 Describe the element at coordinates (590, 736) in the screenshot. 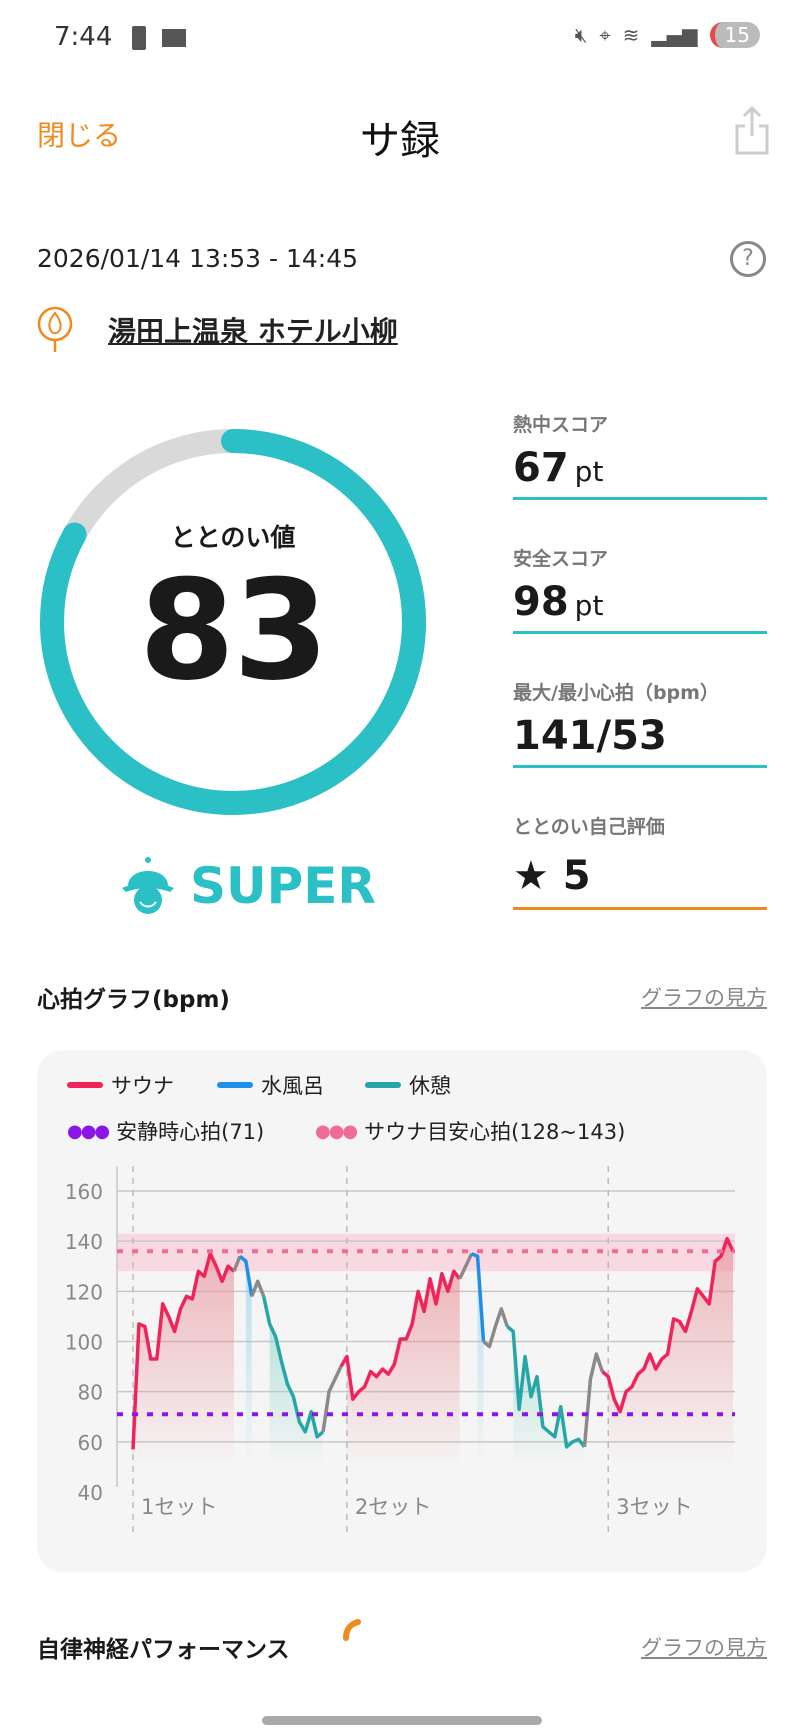

I see `metric-value: 141/53` at that location.